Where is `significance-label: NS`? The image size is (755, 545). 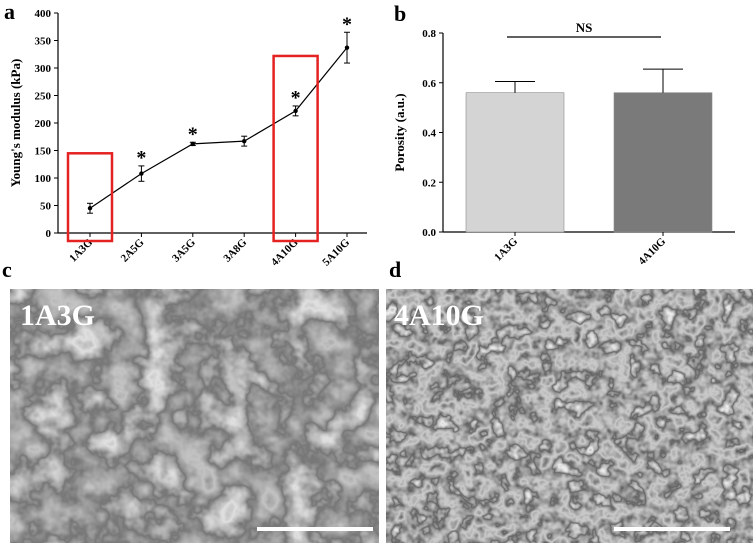
significance-label: NS is located at coordinates (584, 27).